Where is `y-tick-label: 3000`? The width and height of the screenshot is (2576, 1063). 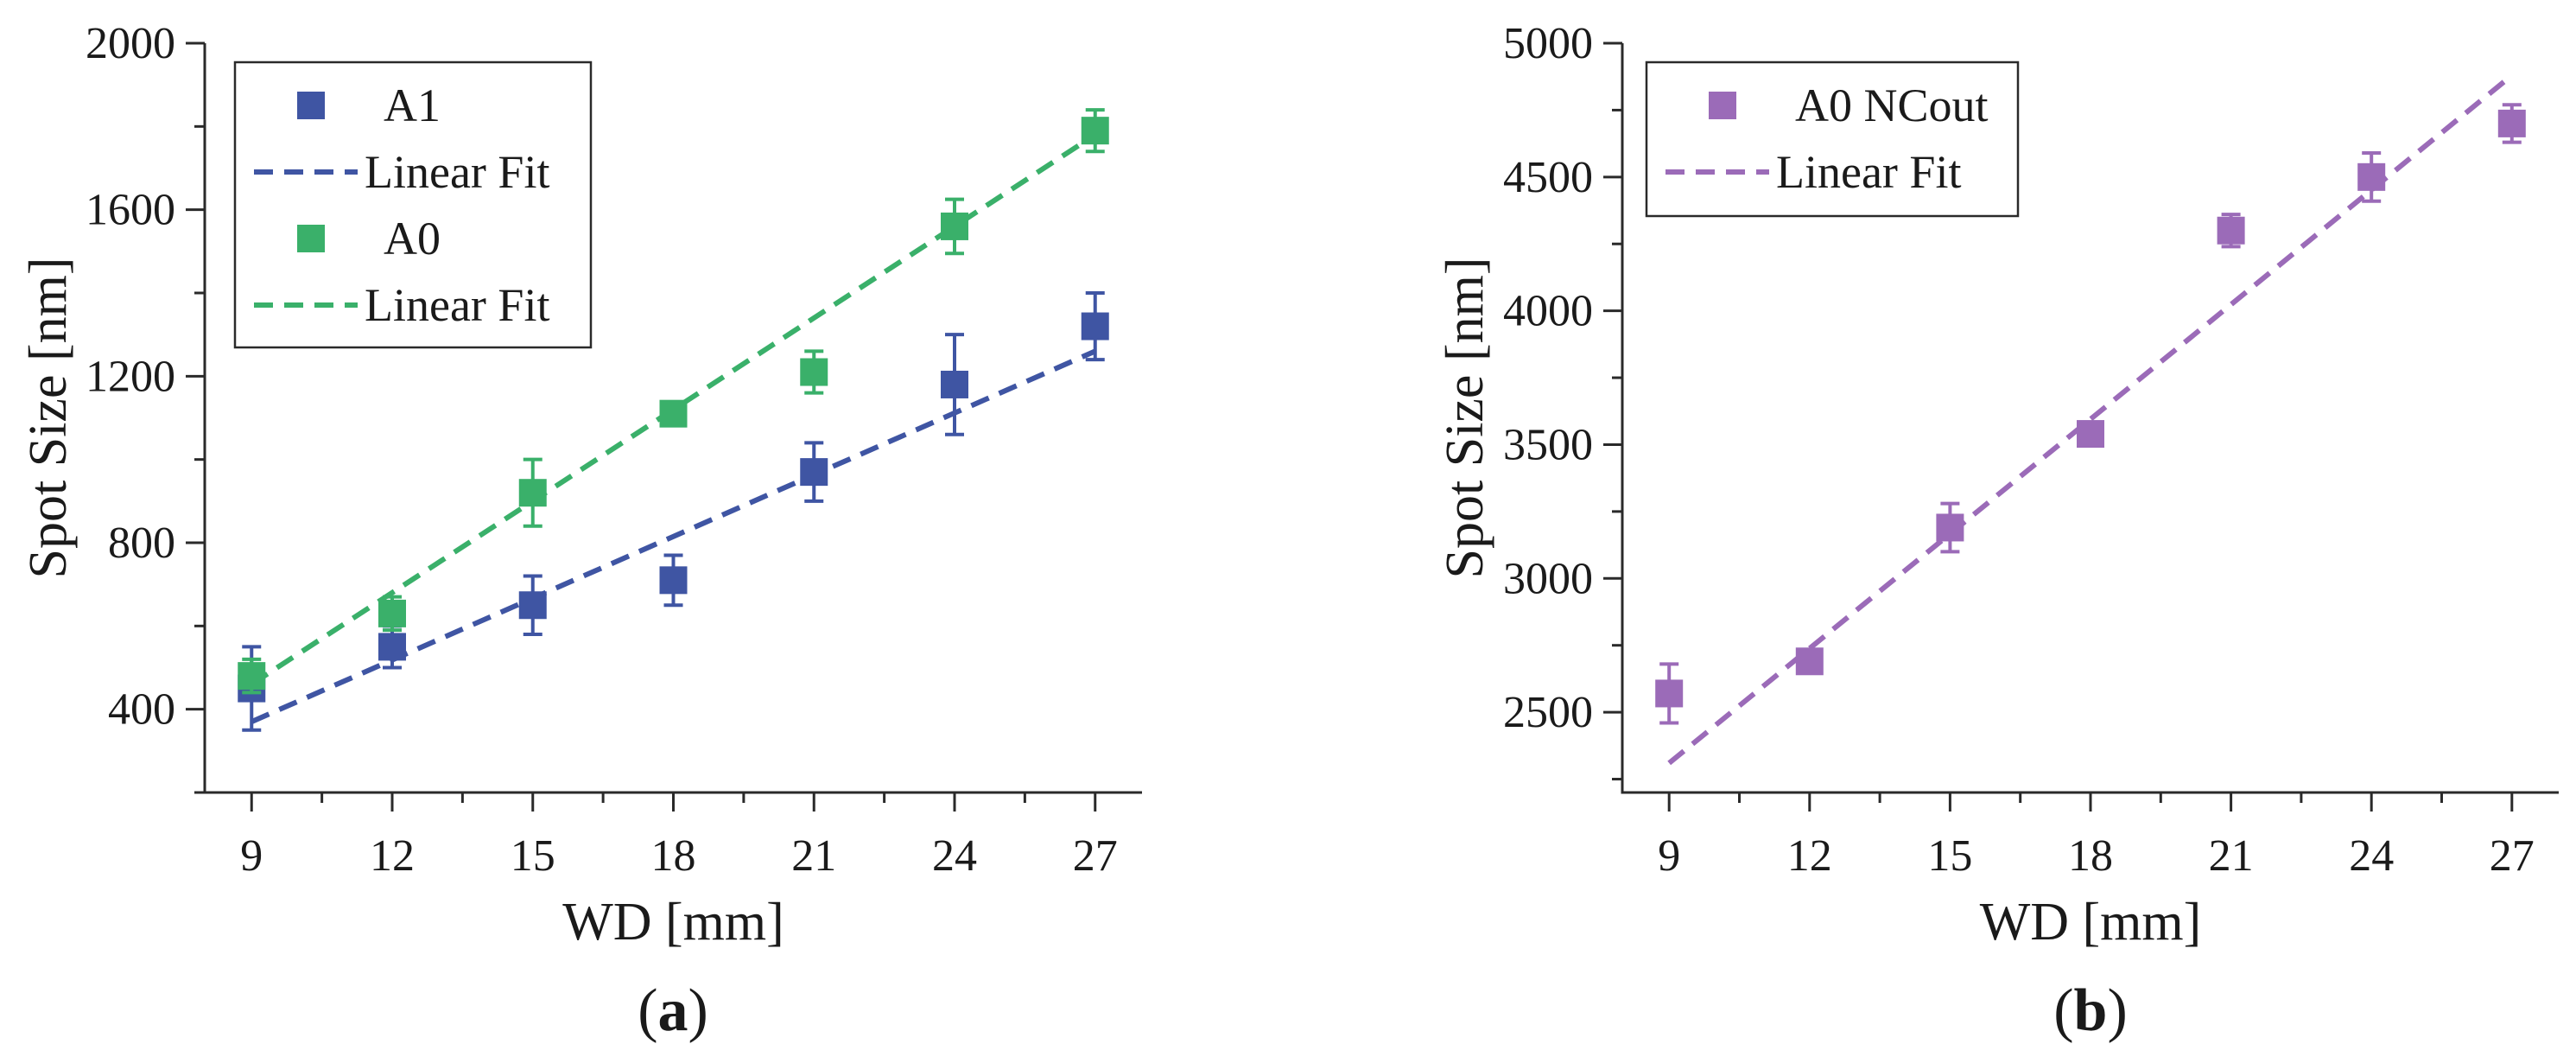
y-tick-label: 3000 is located at coordinates (1548, 578).